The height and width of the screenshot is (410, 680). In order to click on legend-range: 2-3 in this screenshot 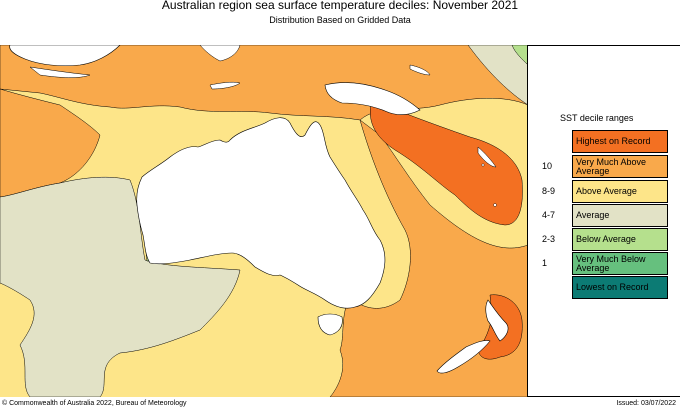, I will do `click(549, 239)`.